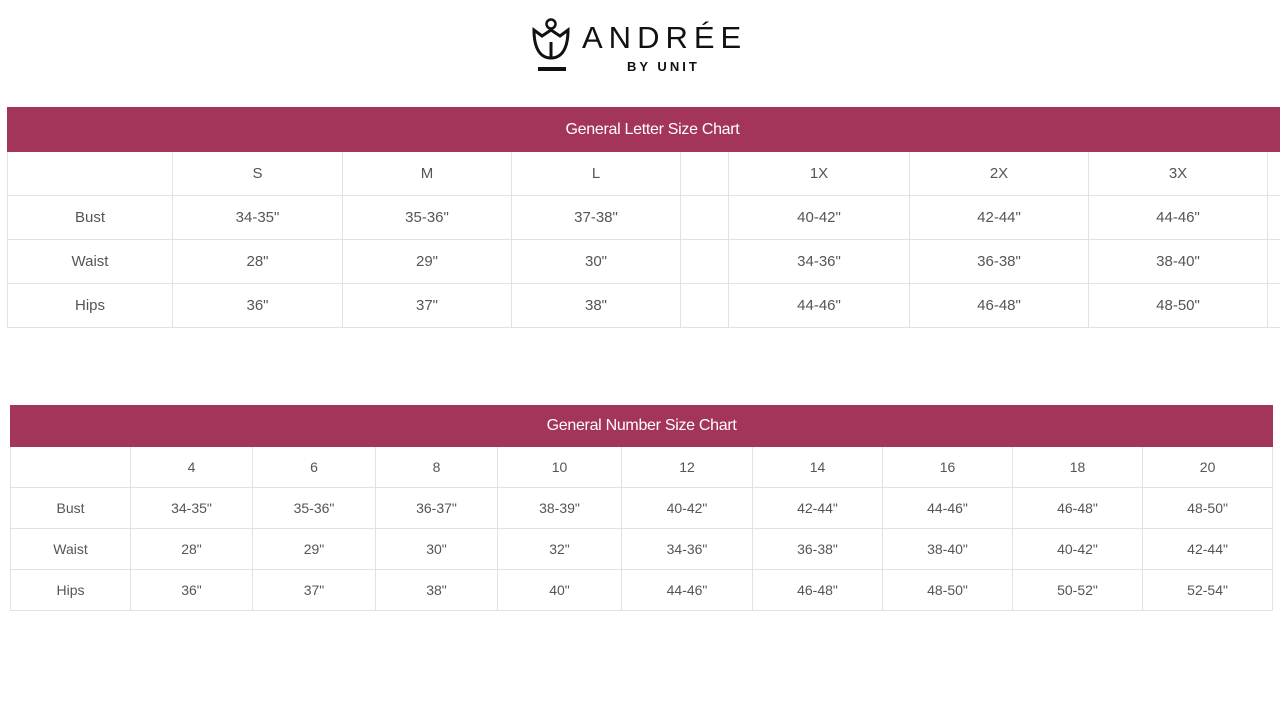 The height and width of the screenshot is (720, 1280). Describe the element at coordinates (643, 129) in the screenshot. I see `table-title: General Letter Size Chart` at that location.